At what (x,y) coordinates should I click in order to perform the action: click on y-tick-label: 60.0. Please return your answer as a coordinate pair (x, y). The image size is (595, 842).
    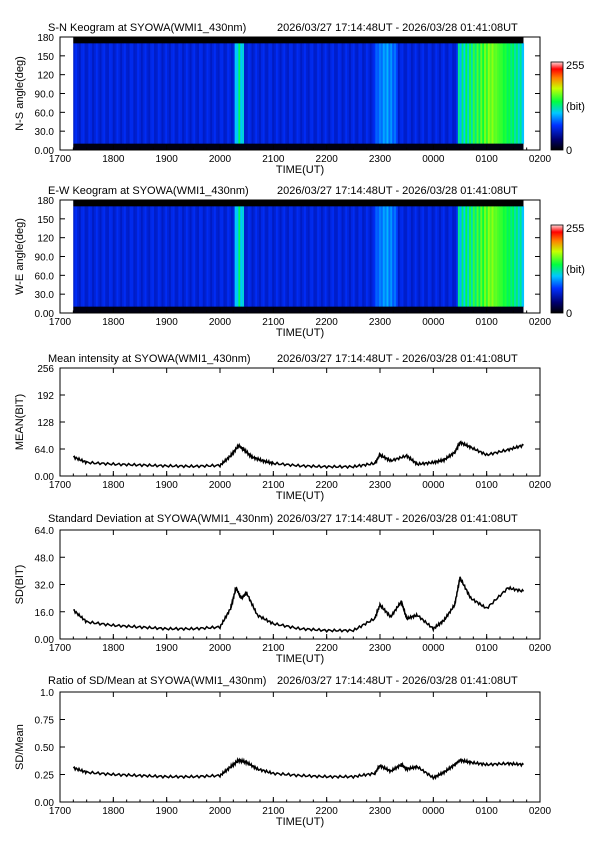
    Looking at the image, I should click on (45, 113).